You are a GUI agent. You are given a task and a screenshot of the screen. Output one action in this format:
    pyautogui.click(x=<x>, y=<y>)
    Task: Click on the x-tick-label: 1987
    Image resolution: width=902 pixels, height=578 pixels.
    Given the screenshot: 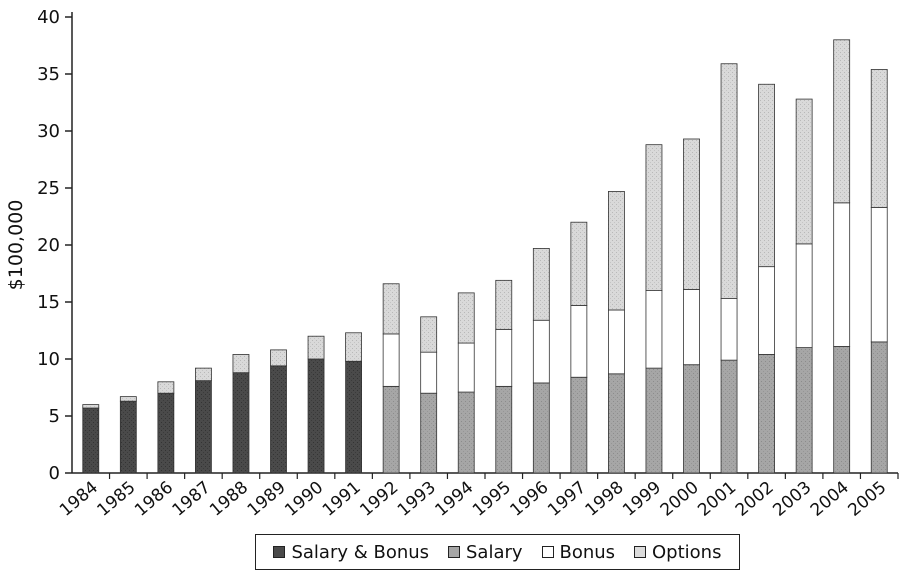 What is the action you would take?
    pyautogui.click(x=192, y=499)
    